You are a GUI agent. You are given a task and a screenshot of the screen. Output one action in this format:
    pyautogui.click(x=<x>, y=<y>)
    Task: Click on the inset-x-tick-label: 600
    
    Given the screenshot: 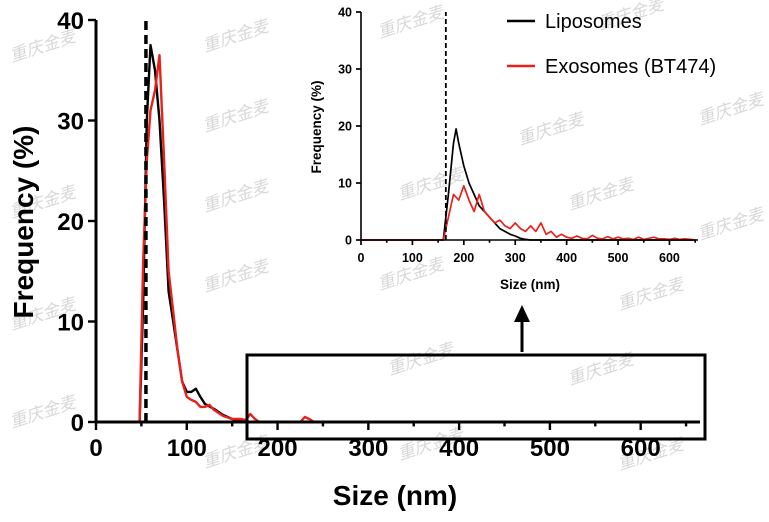 What is the action you would take?
    pyautogui.click(x=669, y=258)
    